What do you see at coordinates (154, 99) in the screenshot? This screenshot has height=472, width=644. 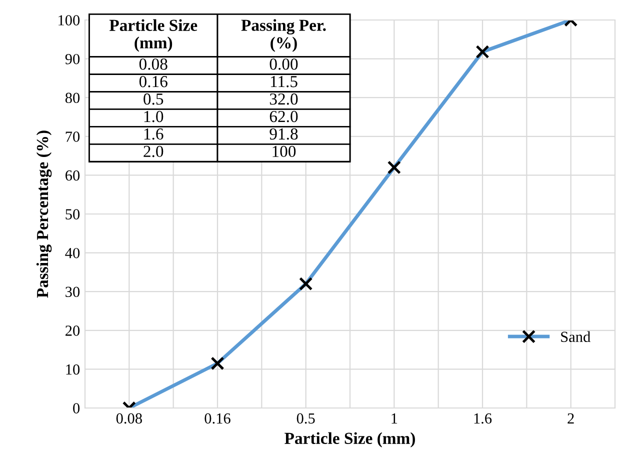 I see `annotation: 0.5` at bounding box center [154, 99].